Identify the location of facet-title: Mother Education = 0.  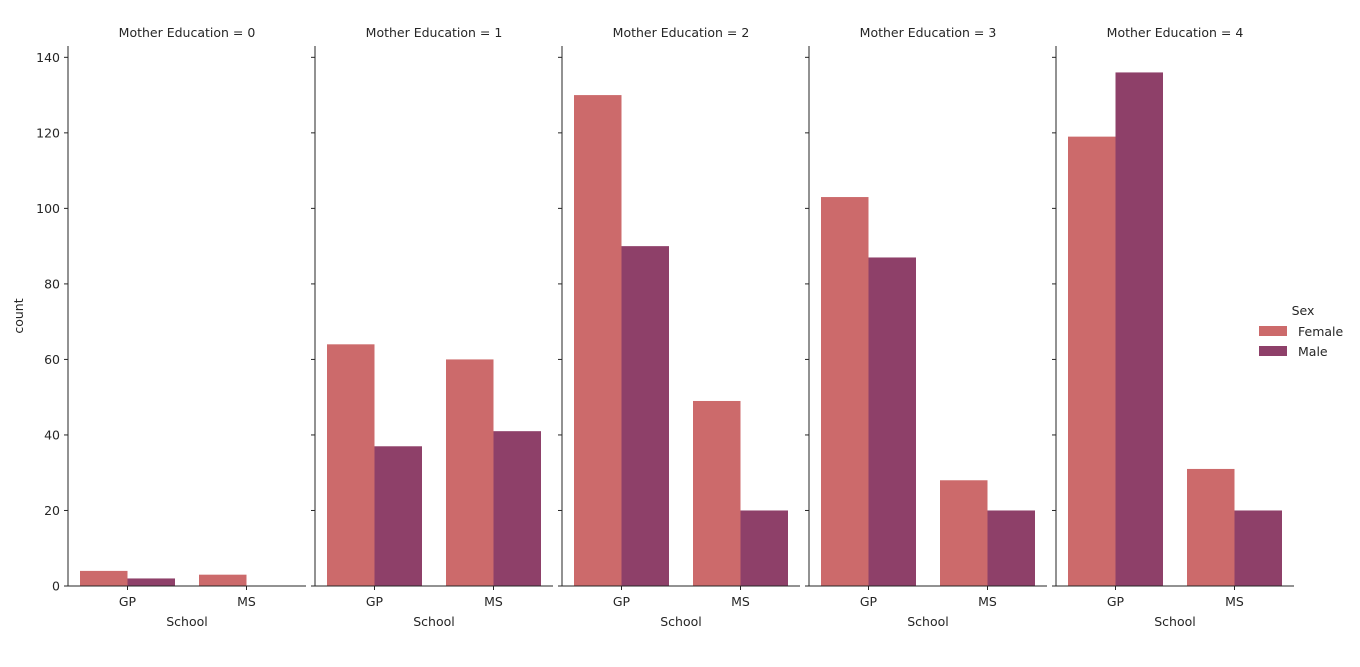
(187, 32).